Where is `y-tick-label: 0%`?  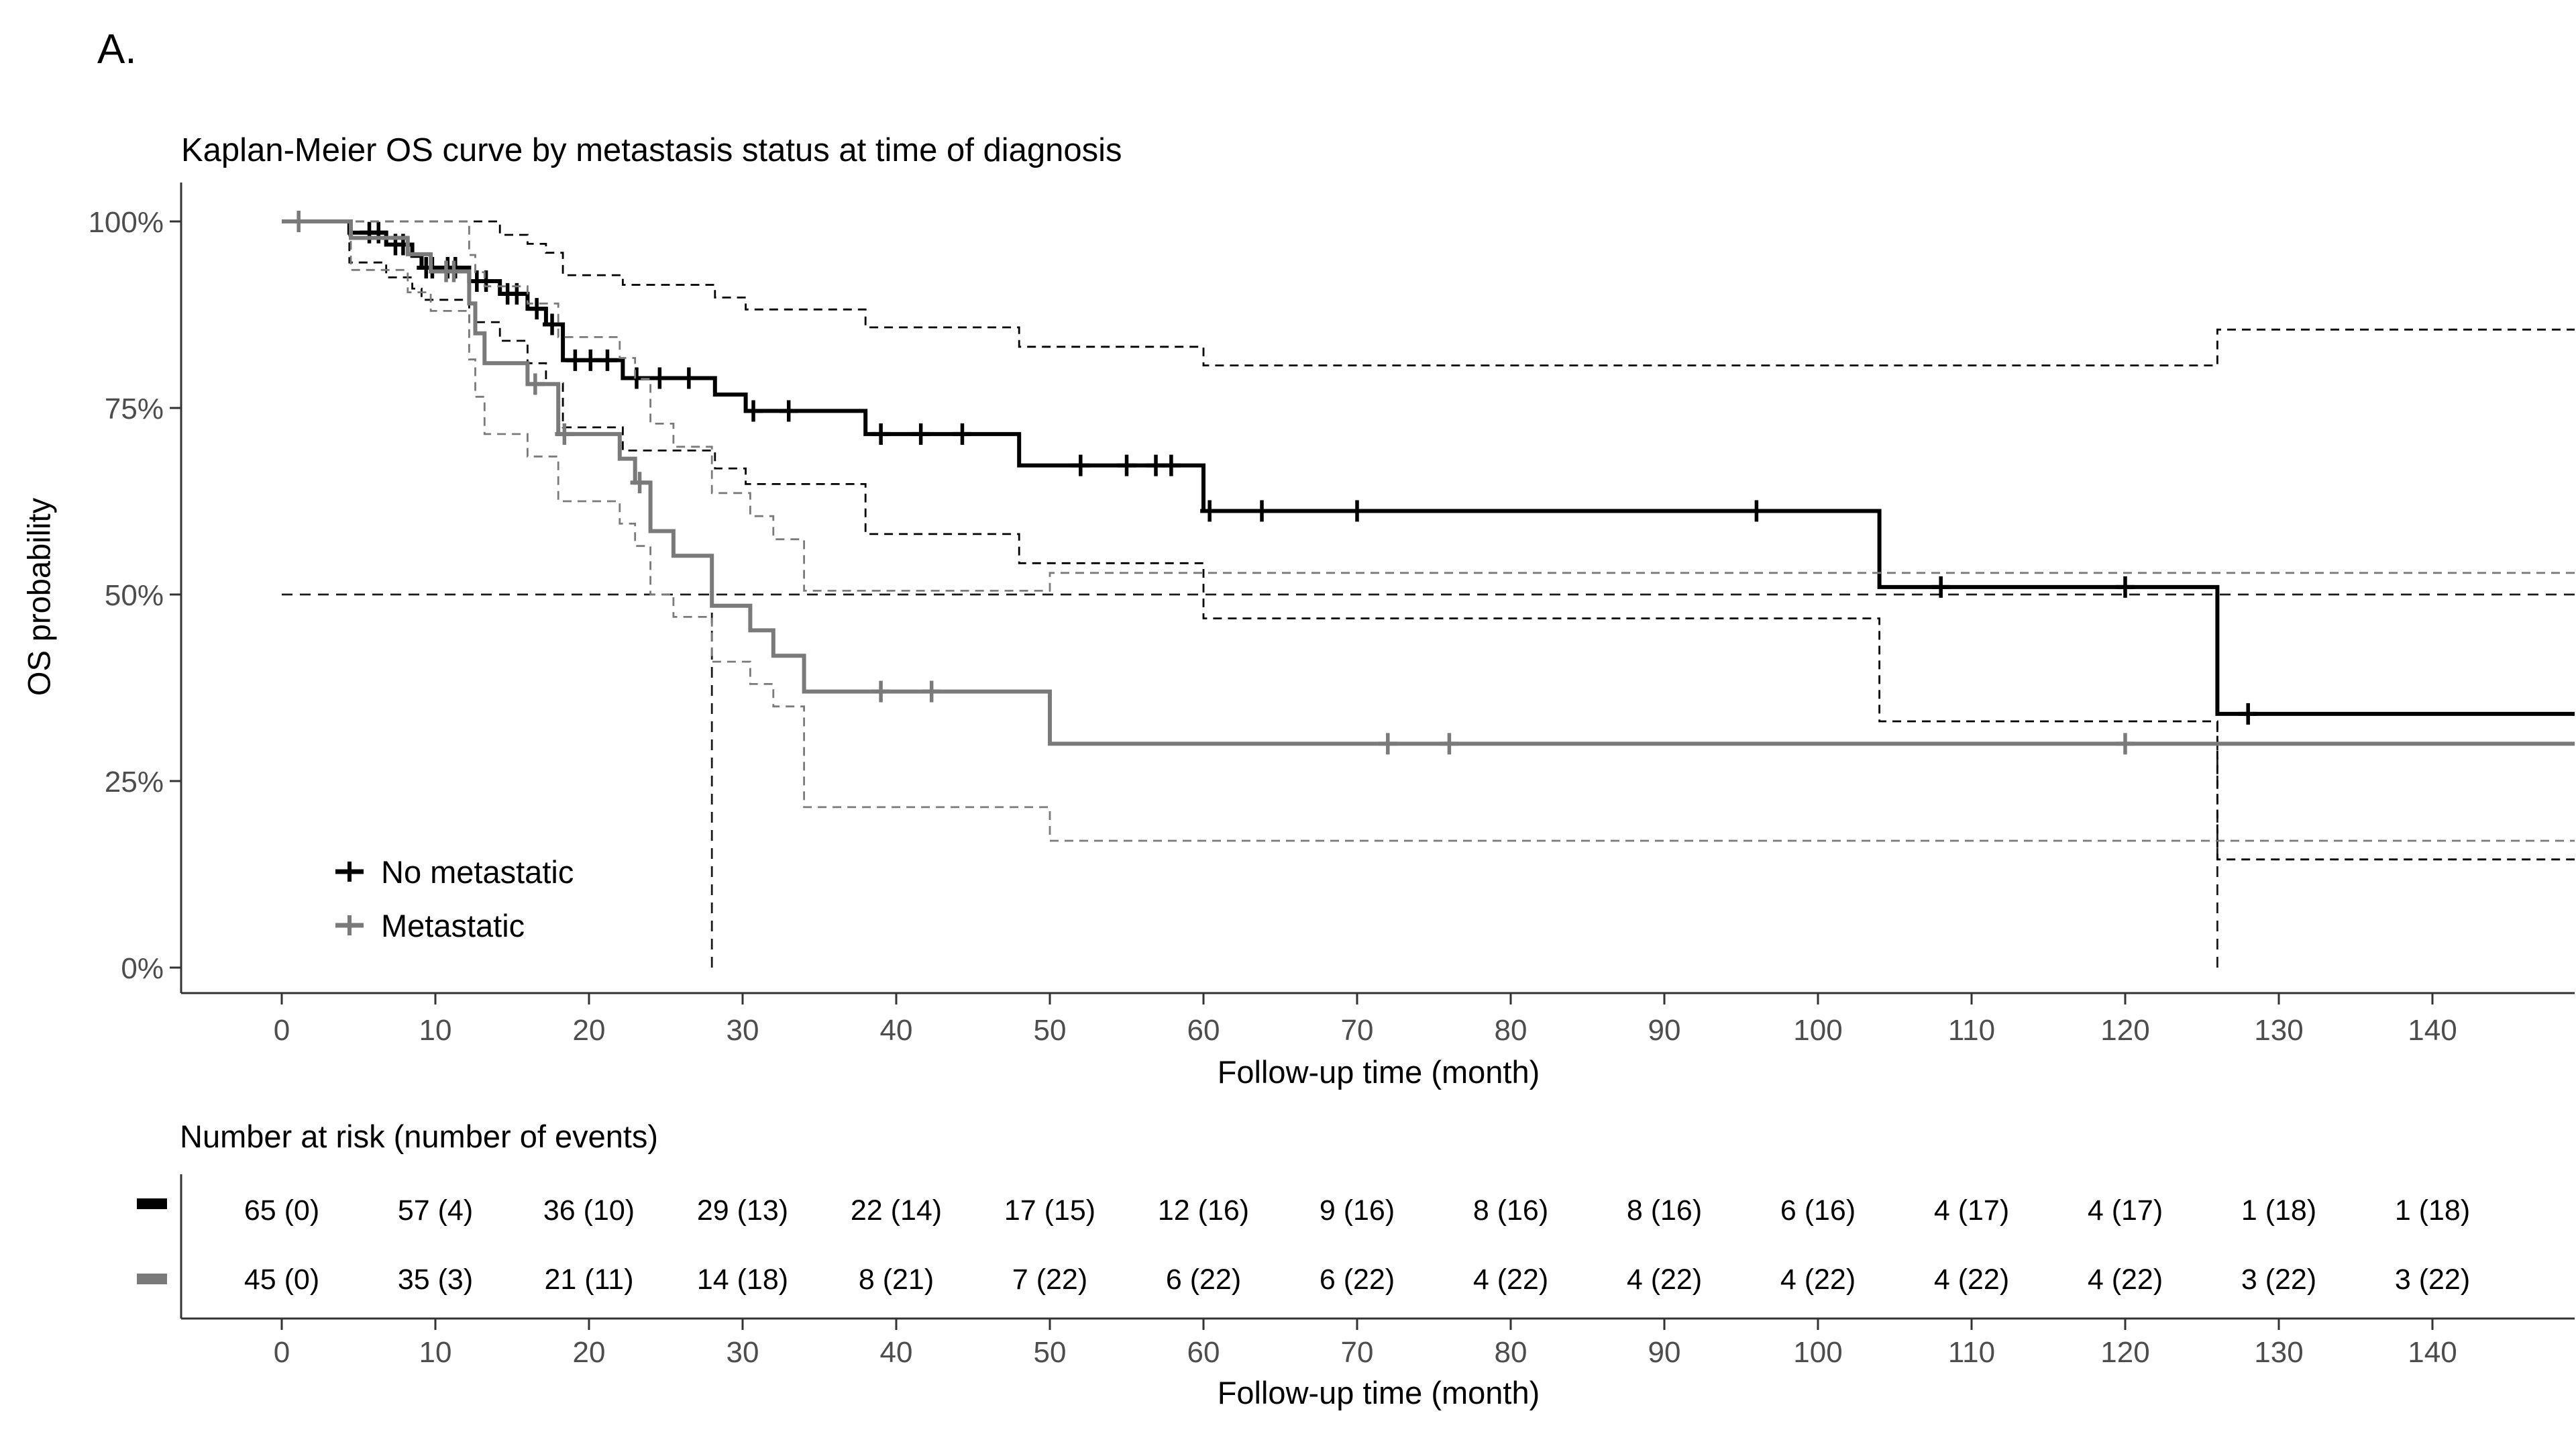
y-tick-label: 0% is located at coordinates (142, 968).